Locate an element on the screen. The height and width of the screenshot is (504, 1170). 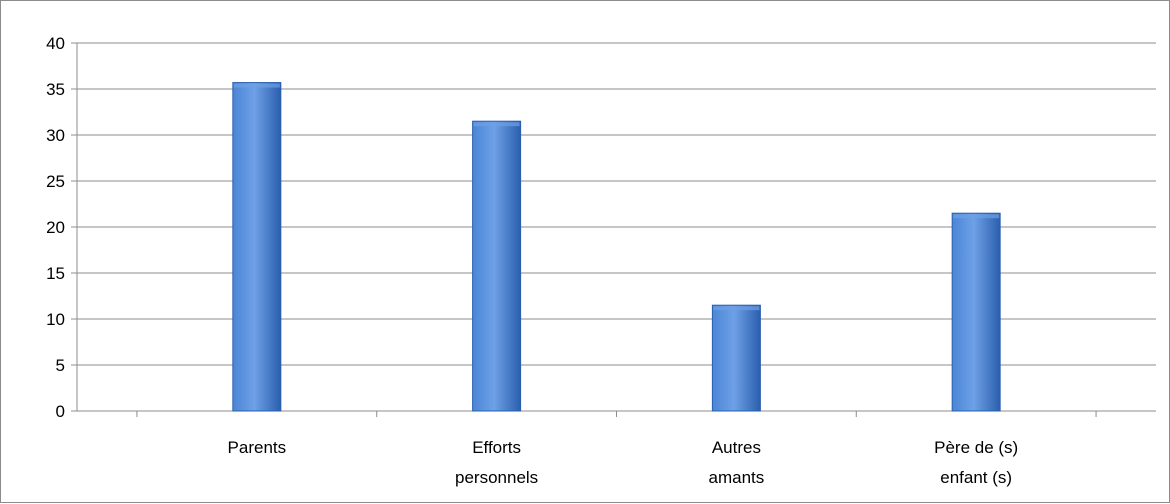
y-tick-label: 20 is located at coordinates (55, 227).